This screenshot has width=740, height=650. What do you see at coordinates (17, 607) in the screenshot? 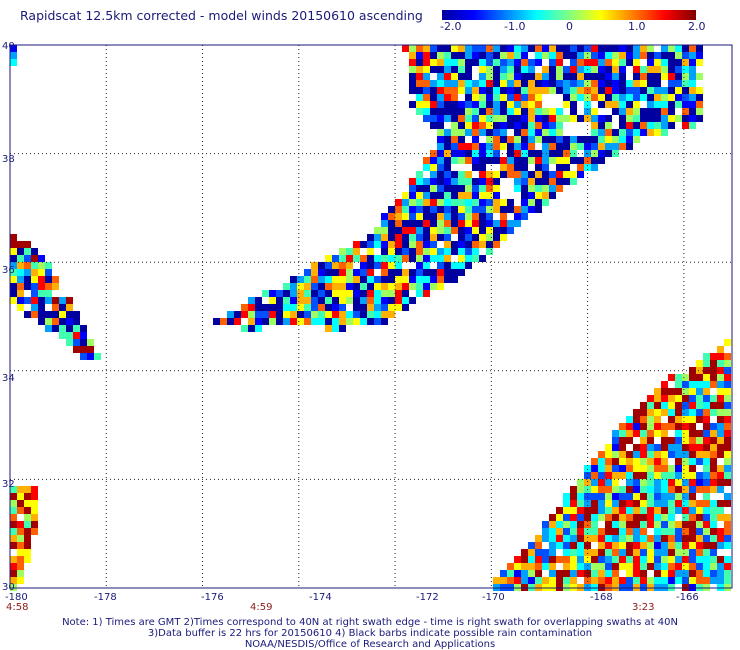
I see `swath-time-1: 4:58` at bounding box center [17, 607].